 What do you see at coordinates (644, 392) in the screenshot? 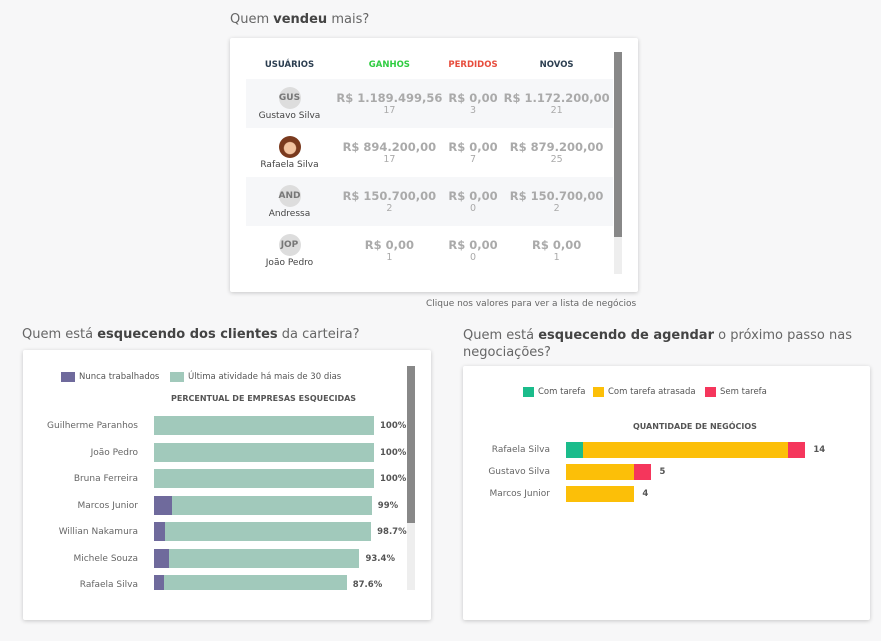
I see `legend-atrasada: Com tarefa atrasada` at bounding box center [644, 392].